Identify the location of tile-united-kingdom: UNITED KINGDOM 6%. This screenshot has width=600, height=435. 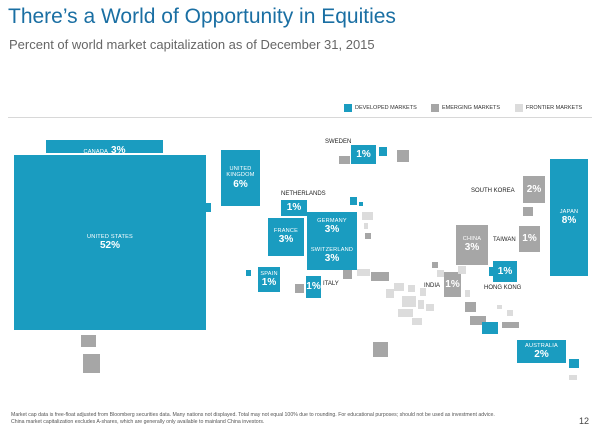
(240, 178).